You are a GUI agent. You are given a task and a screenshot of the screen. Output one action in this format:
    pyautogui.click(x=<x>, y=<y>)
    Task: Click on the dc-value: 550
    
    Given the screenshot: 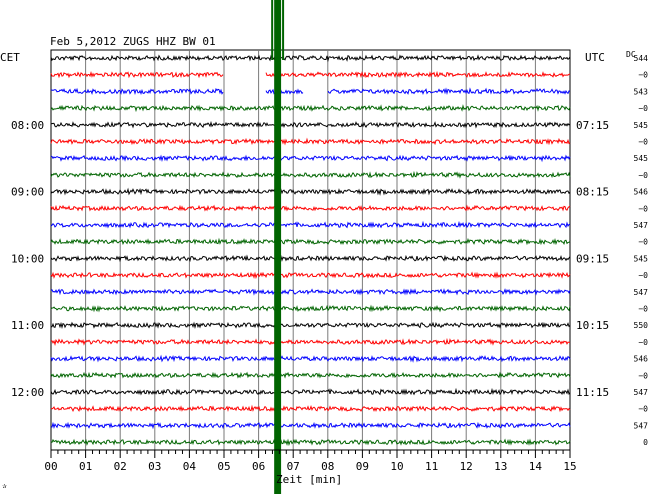 What is the action you would take?
    pyautogui.click(x=641, y=325)
    